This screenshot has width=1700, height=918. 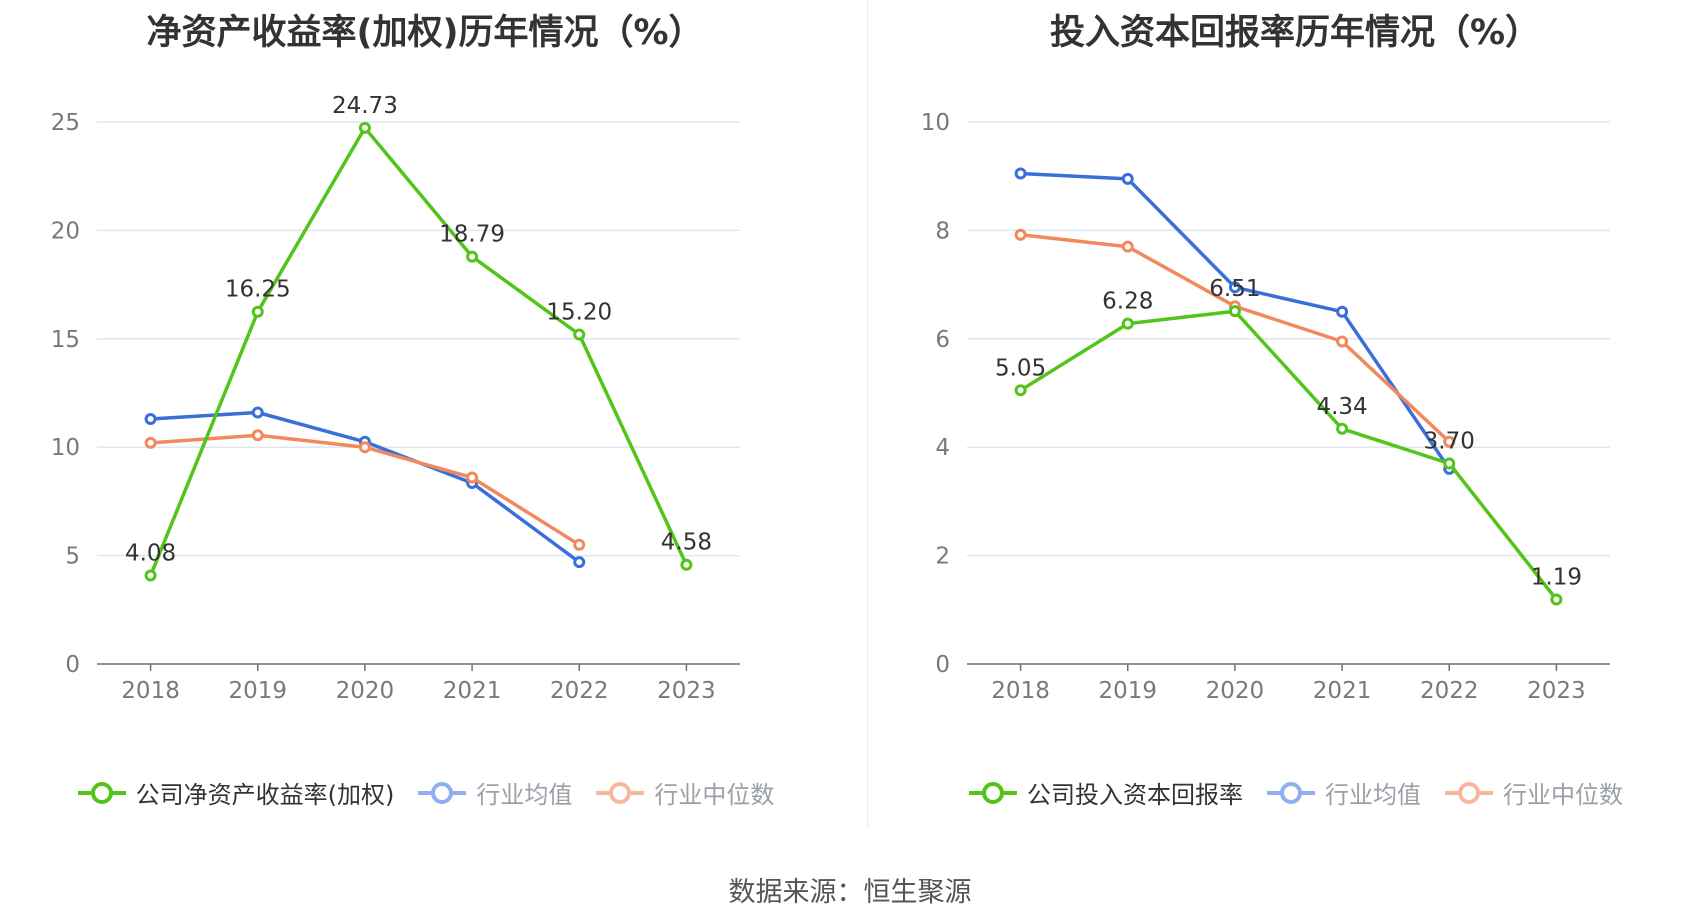 What do you see at coordinates (65, 231) in the screenshot?
I see `y-tick-label: 20` at bounding box center [65, 231].